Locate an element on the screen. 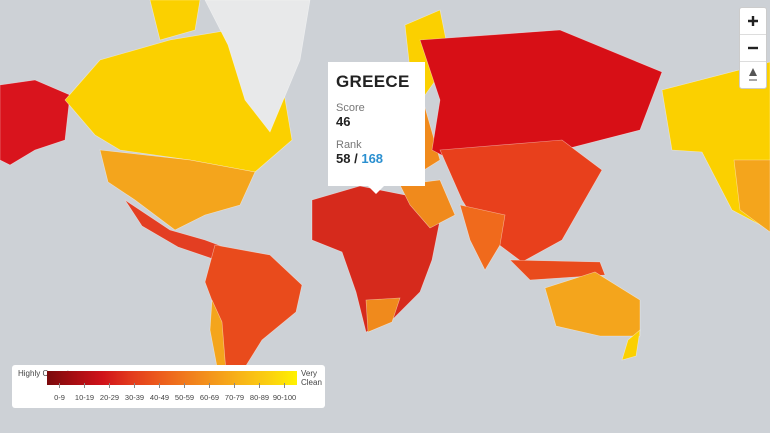 This screenshot has height=433, width=770. bin-label: 10-19 is located at coordinates (84, 397).